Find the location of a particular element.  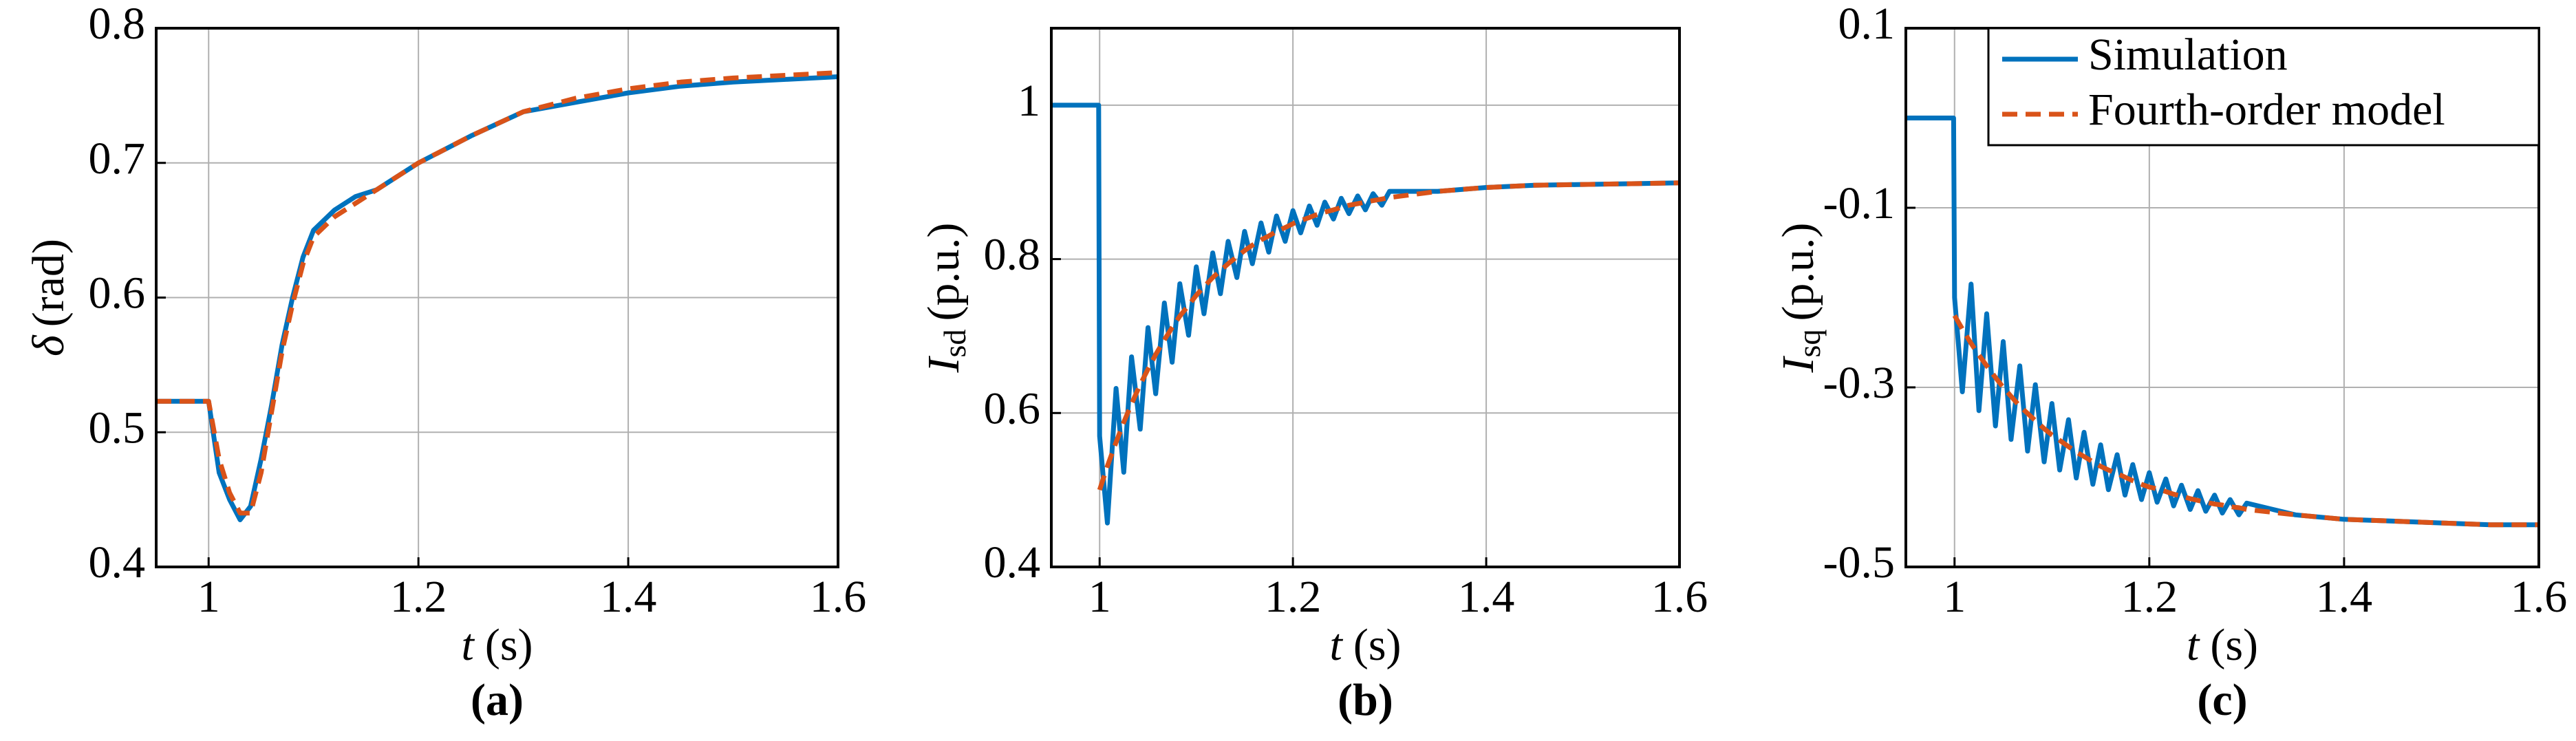

y-tick-label: 0.1 is located at coordinates (1867, 25).